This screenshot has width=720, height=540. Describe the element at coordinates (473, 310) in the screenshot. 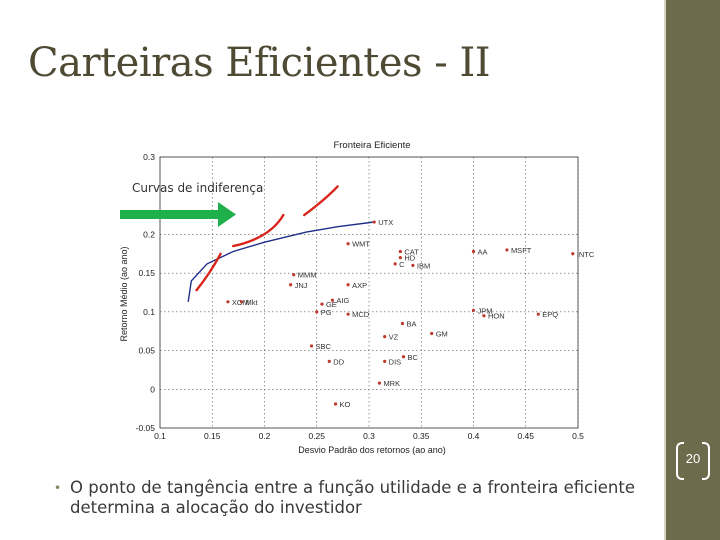

I see `point-jpm` at that location.